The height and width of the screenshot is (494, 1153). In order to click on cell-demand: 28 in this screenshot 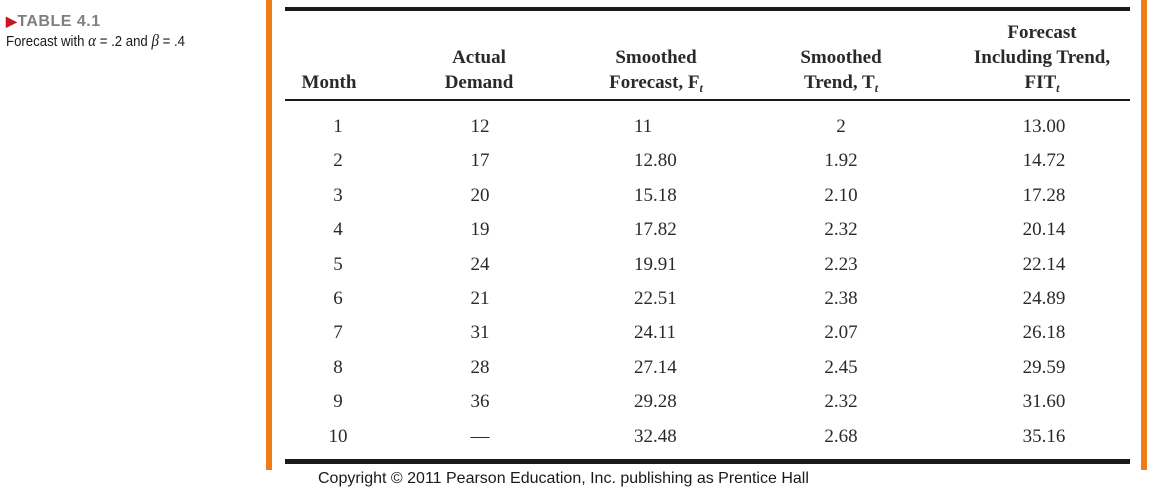, I will do `click(480, 367)`.